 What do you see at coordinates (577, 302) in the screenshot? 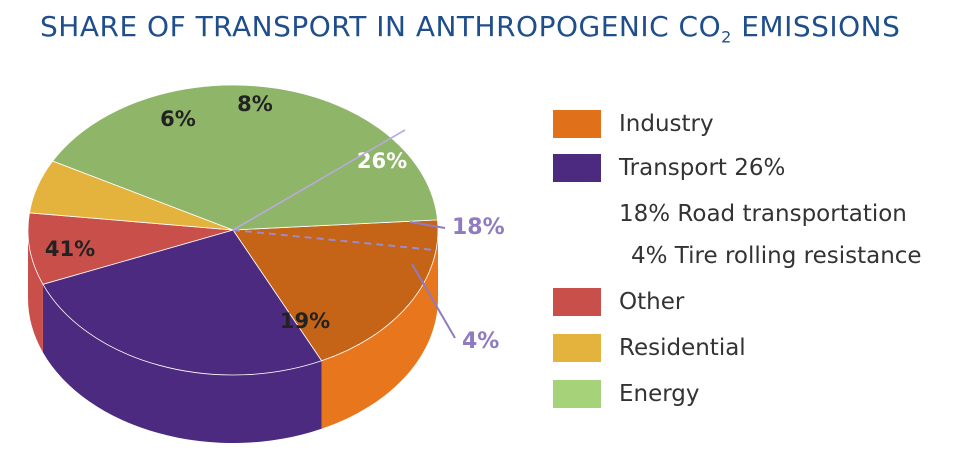
I see `legend-swatch-other` at bounding box center [577, 302].